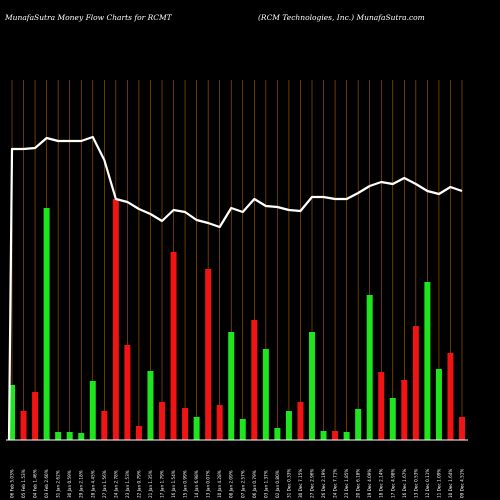 The width and height of the screenshot is (500, 500). I want to click on x-tick-label: 27 Dec 2.96%, so click(312, 483).